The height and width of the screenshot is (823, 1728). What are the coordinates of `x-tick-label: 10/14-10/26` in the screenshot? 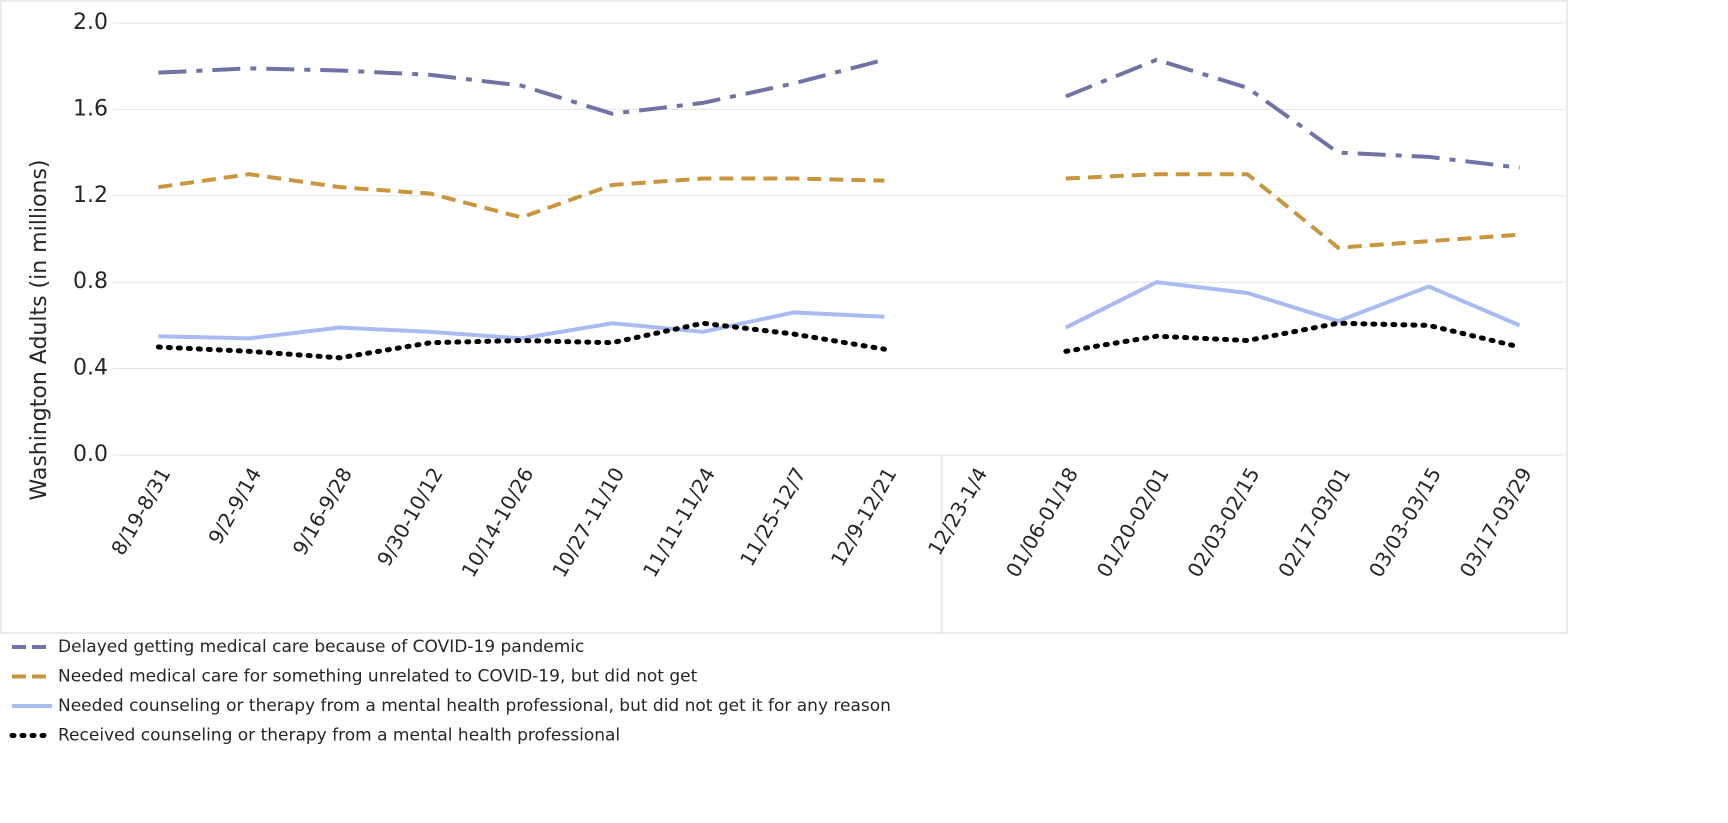 It's located at (497, 522).